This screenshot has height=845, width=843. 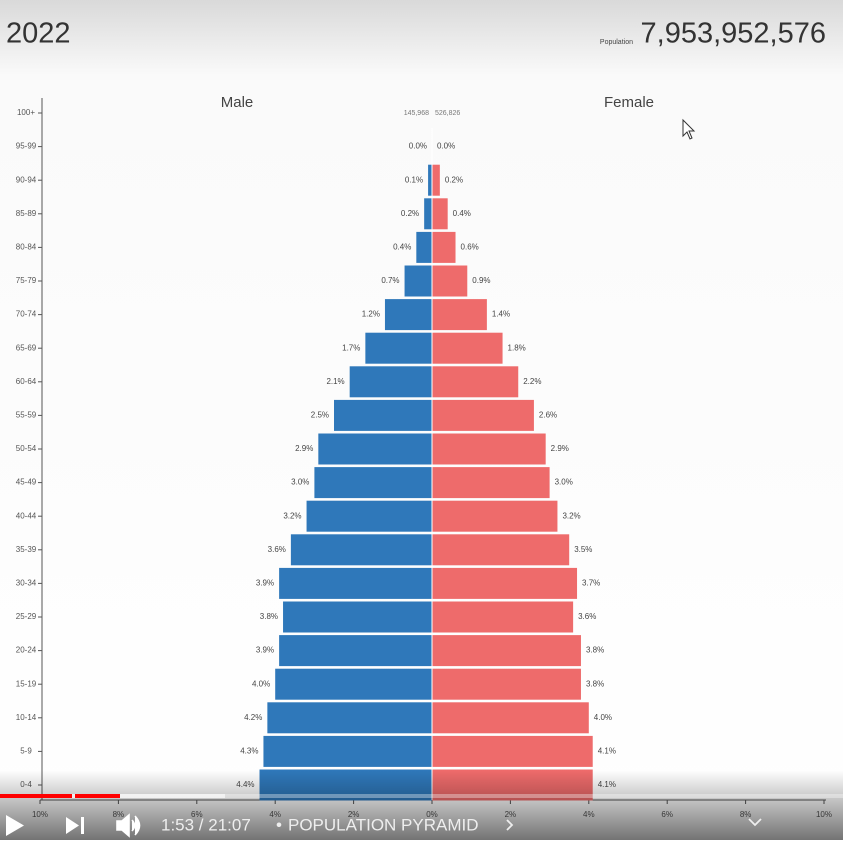 What do you see at coordinates (351, 347) in the screenshot?
I see `value-label: 1.7%` at bounding box center [351, 347].